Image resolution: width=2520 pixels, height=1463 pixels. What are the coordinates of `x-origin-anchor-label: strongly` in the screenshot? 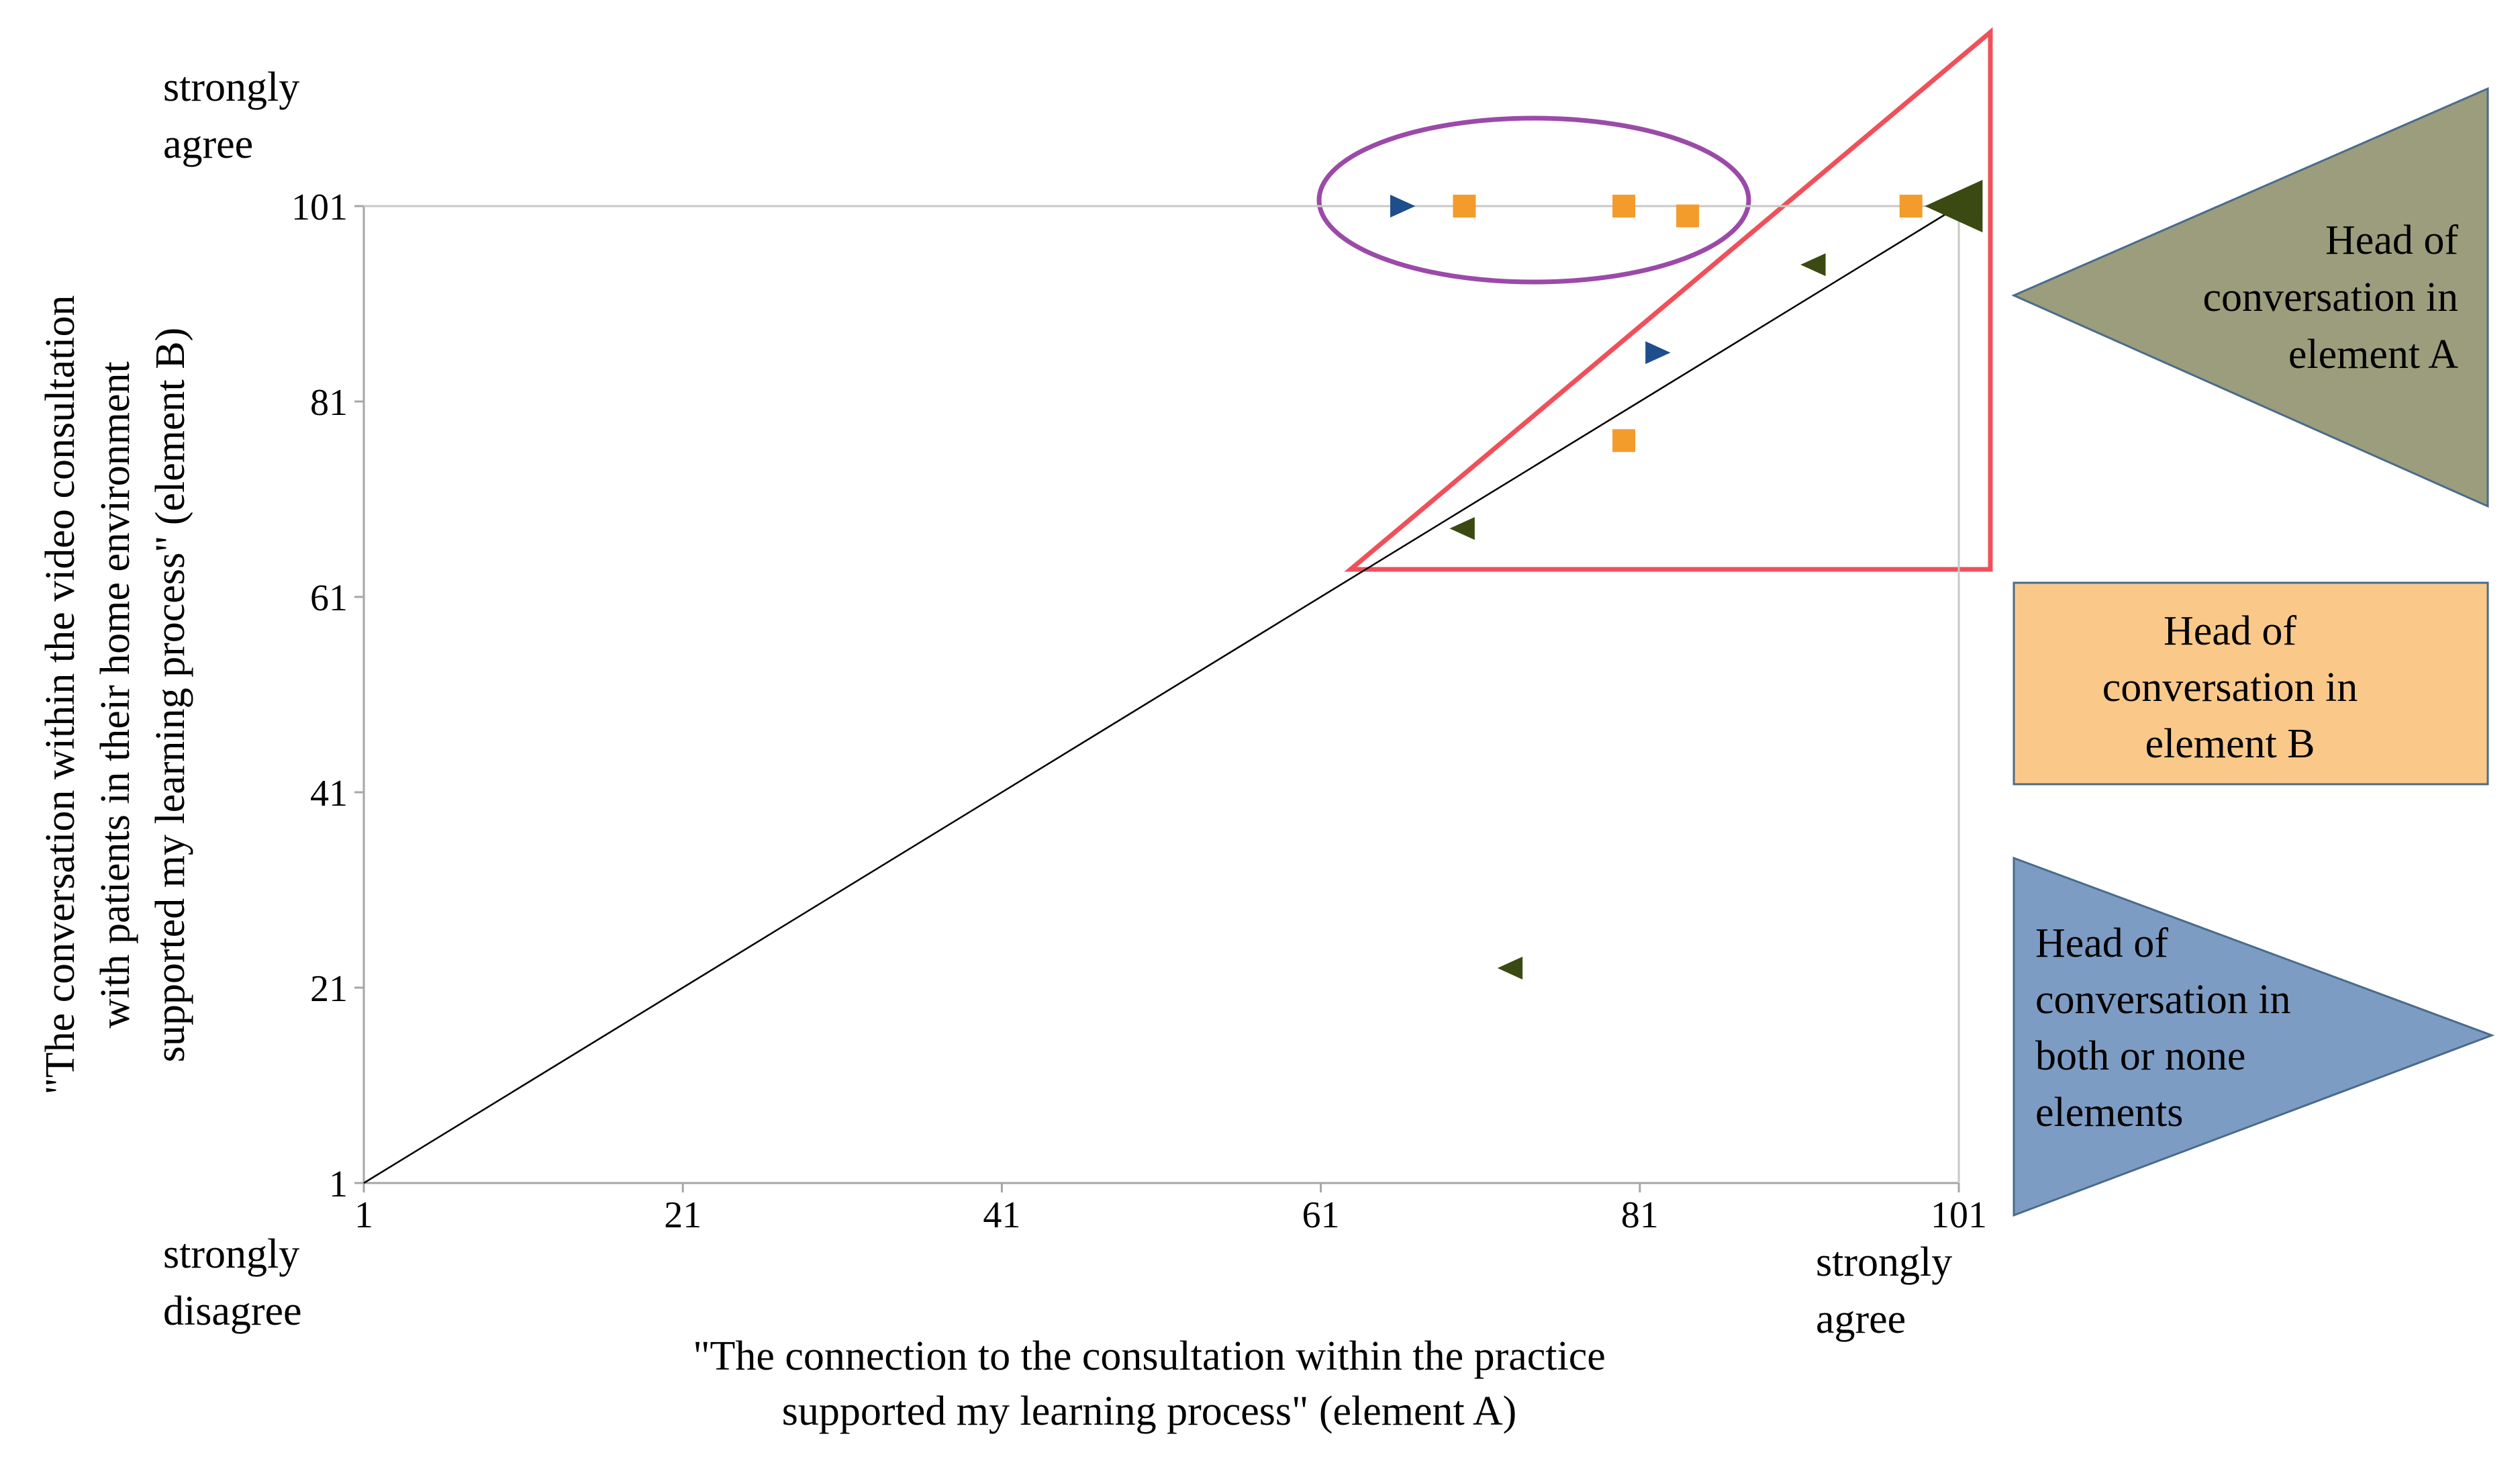 It's located at (231, 1254).